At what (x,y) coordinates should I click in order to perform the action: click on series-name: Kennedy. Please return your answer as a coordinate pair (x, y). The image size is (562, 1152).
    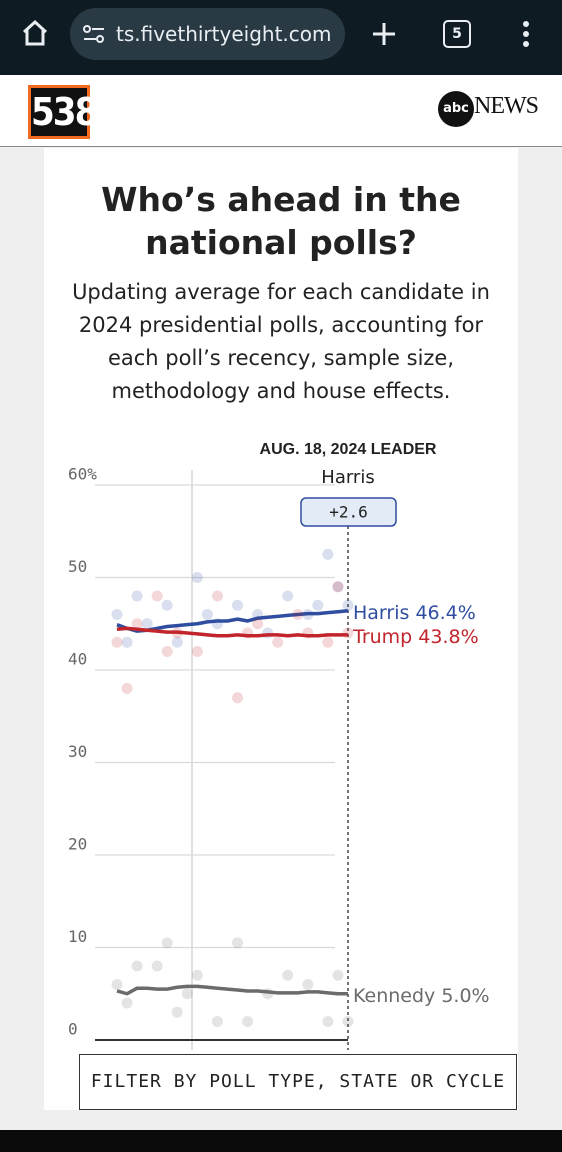
    Looking at the image, I should click on (394, 995).